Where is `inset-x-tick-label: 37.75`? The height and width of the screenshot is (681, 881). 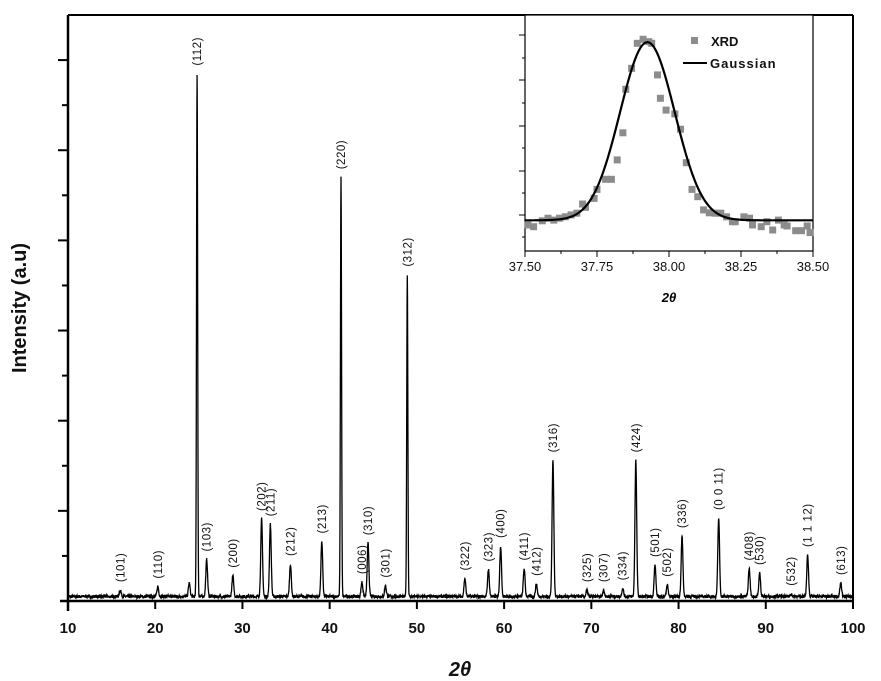 inset-x-tick-label: 37.75 is located at coordinates (597, 266).